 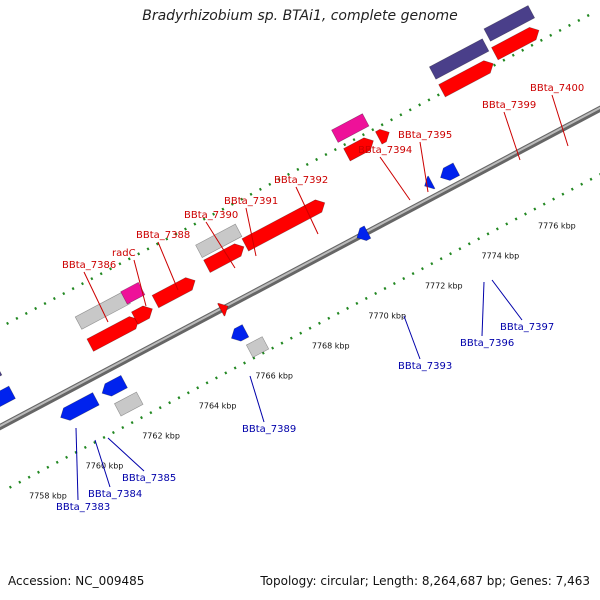 I want to click on reverse-gene-label: BBta_7389, so click(x=269, y=429).